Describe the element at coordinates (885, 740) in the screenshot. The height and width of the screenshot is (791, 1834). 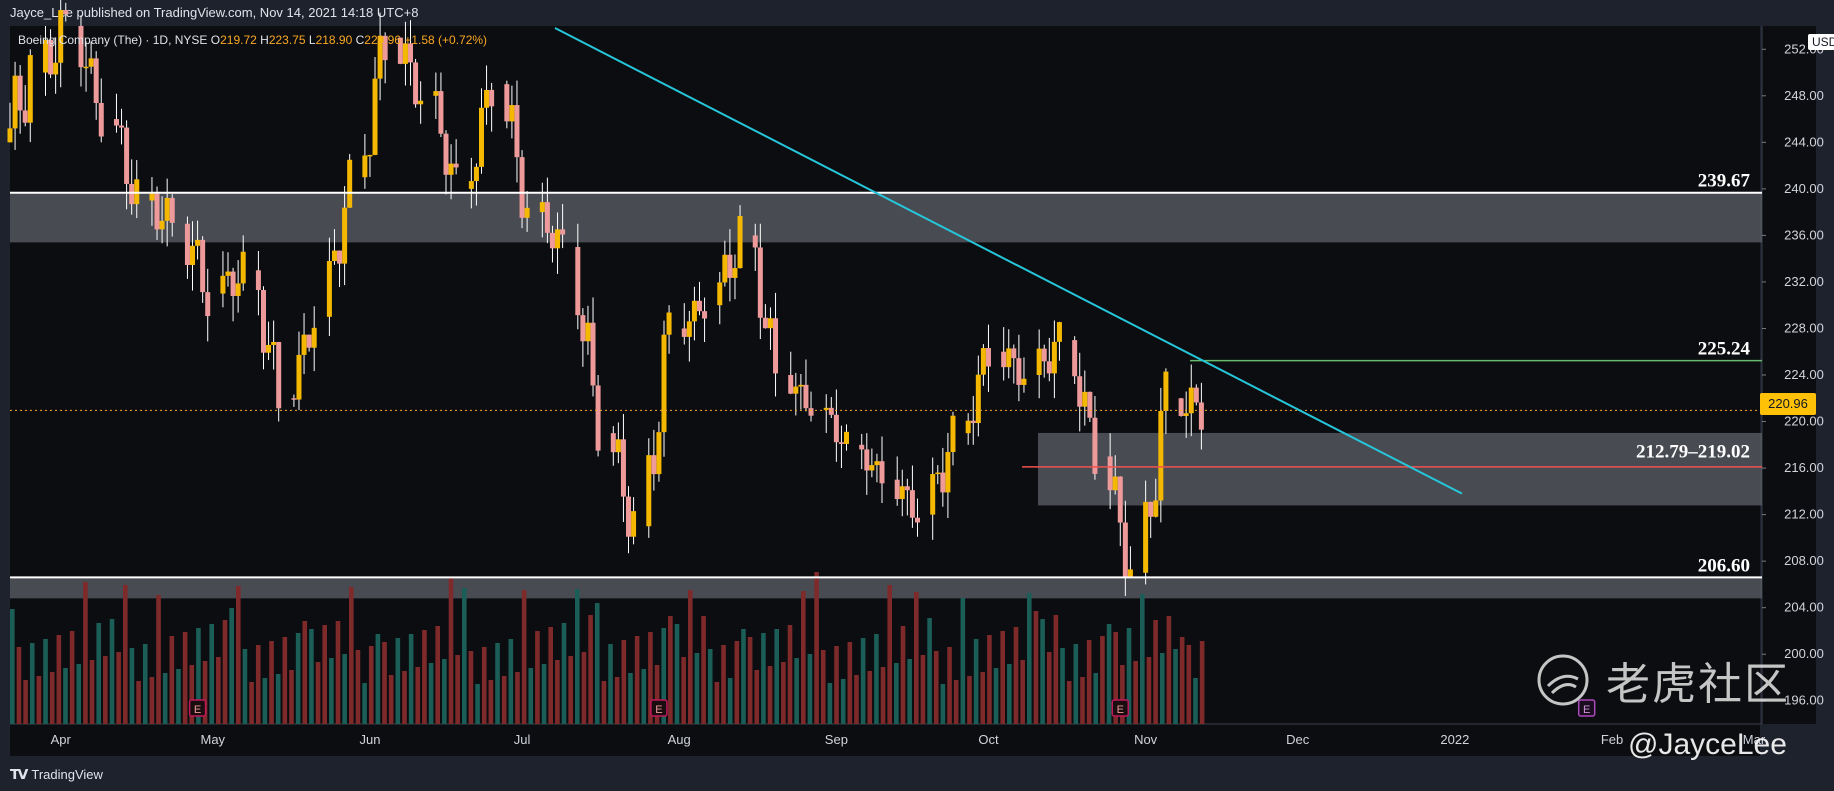
I see `time-axis-background` at that location.